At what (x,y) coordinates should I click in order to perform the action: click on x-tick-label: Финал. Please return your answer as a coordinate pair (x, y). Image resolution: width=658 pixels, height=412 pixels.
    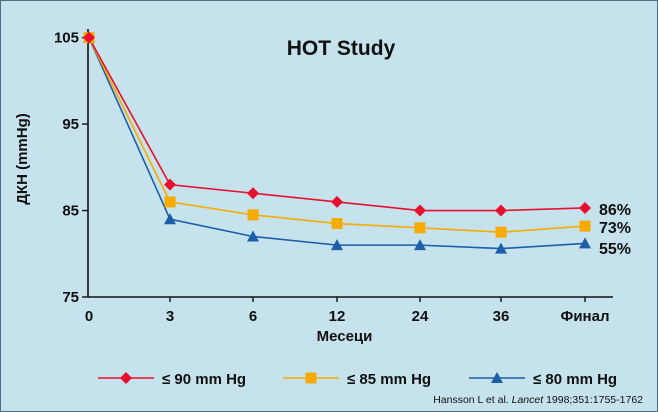
    Looking at the image, I should click on (585, 316).